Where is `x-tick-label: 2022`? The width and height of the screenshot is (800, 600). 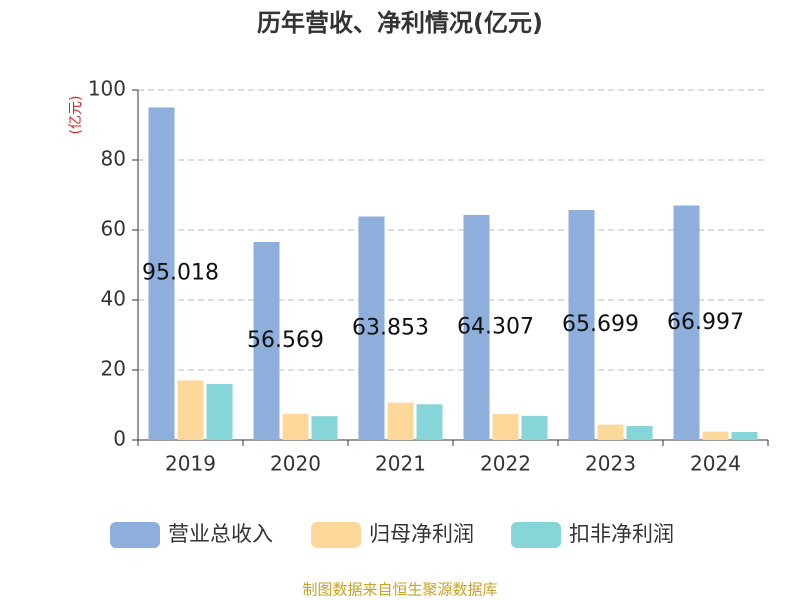 x-tick-label: 2022 is located at coordinates (505, 464).